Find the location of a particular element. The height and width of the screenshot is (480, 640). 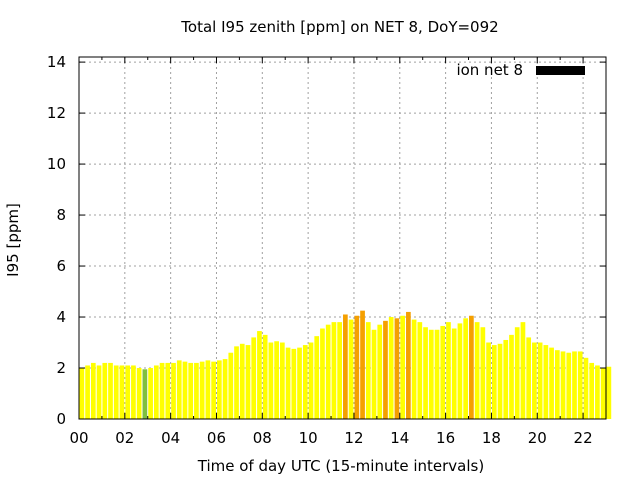

x-tick-label: 18 is located at coordinates (491, 438).